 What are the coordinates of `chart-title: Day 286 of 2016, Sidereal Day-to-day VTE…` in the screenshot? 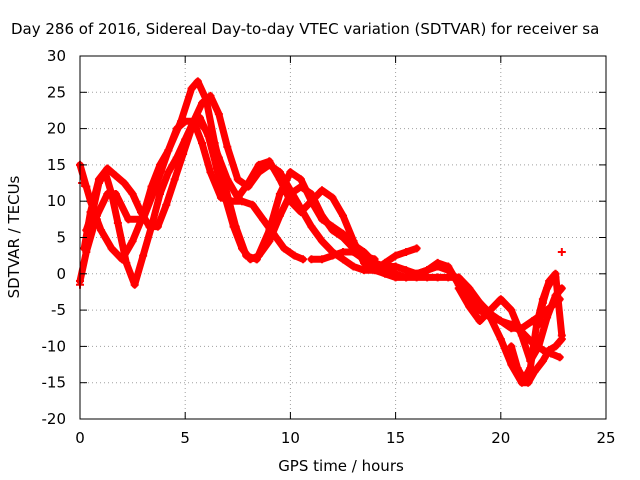 It's located at (305, 29).